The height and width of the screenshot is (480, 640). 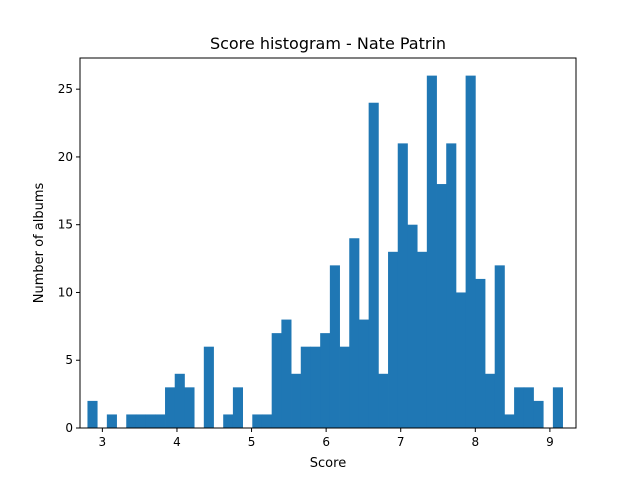 I want to click on x-axis-ticks: 3 4 5 6 7 8 9, so click(x=326, y=438).